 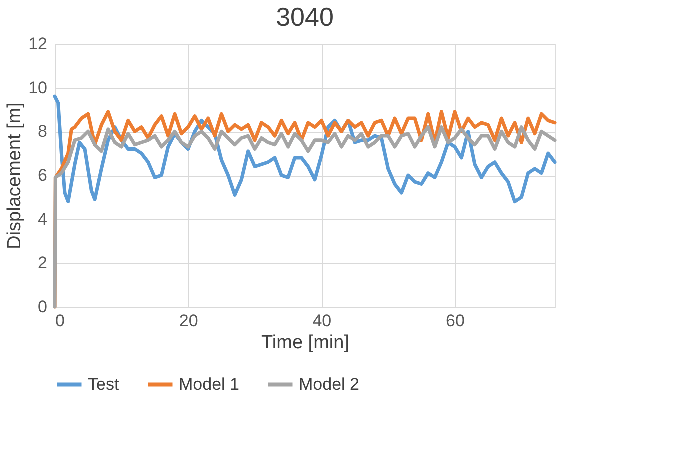 What do you see at coordinates (43, 307) in the screenshot?
I see `y-tick-label: 0` at bounding box center [43, 307].